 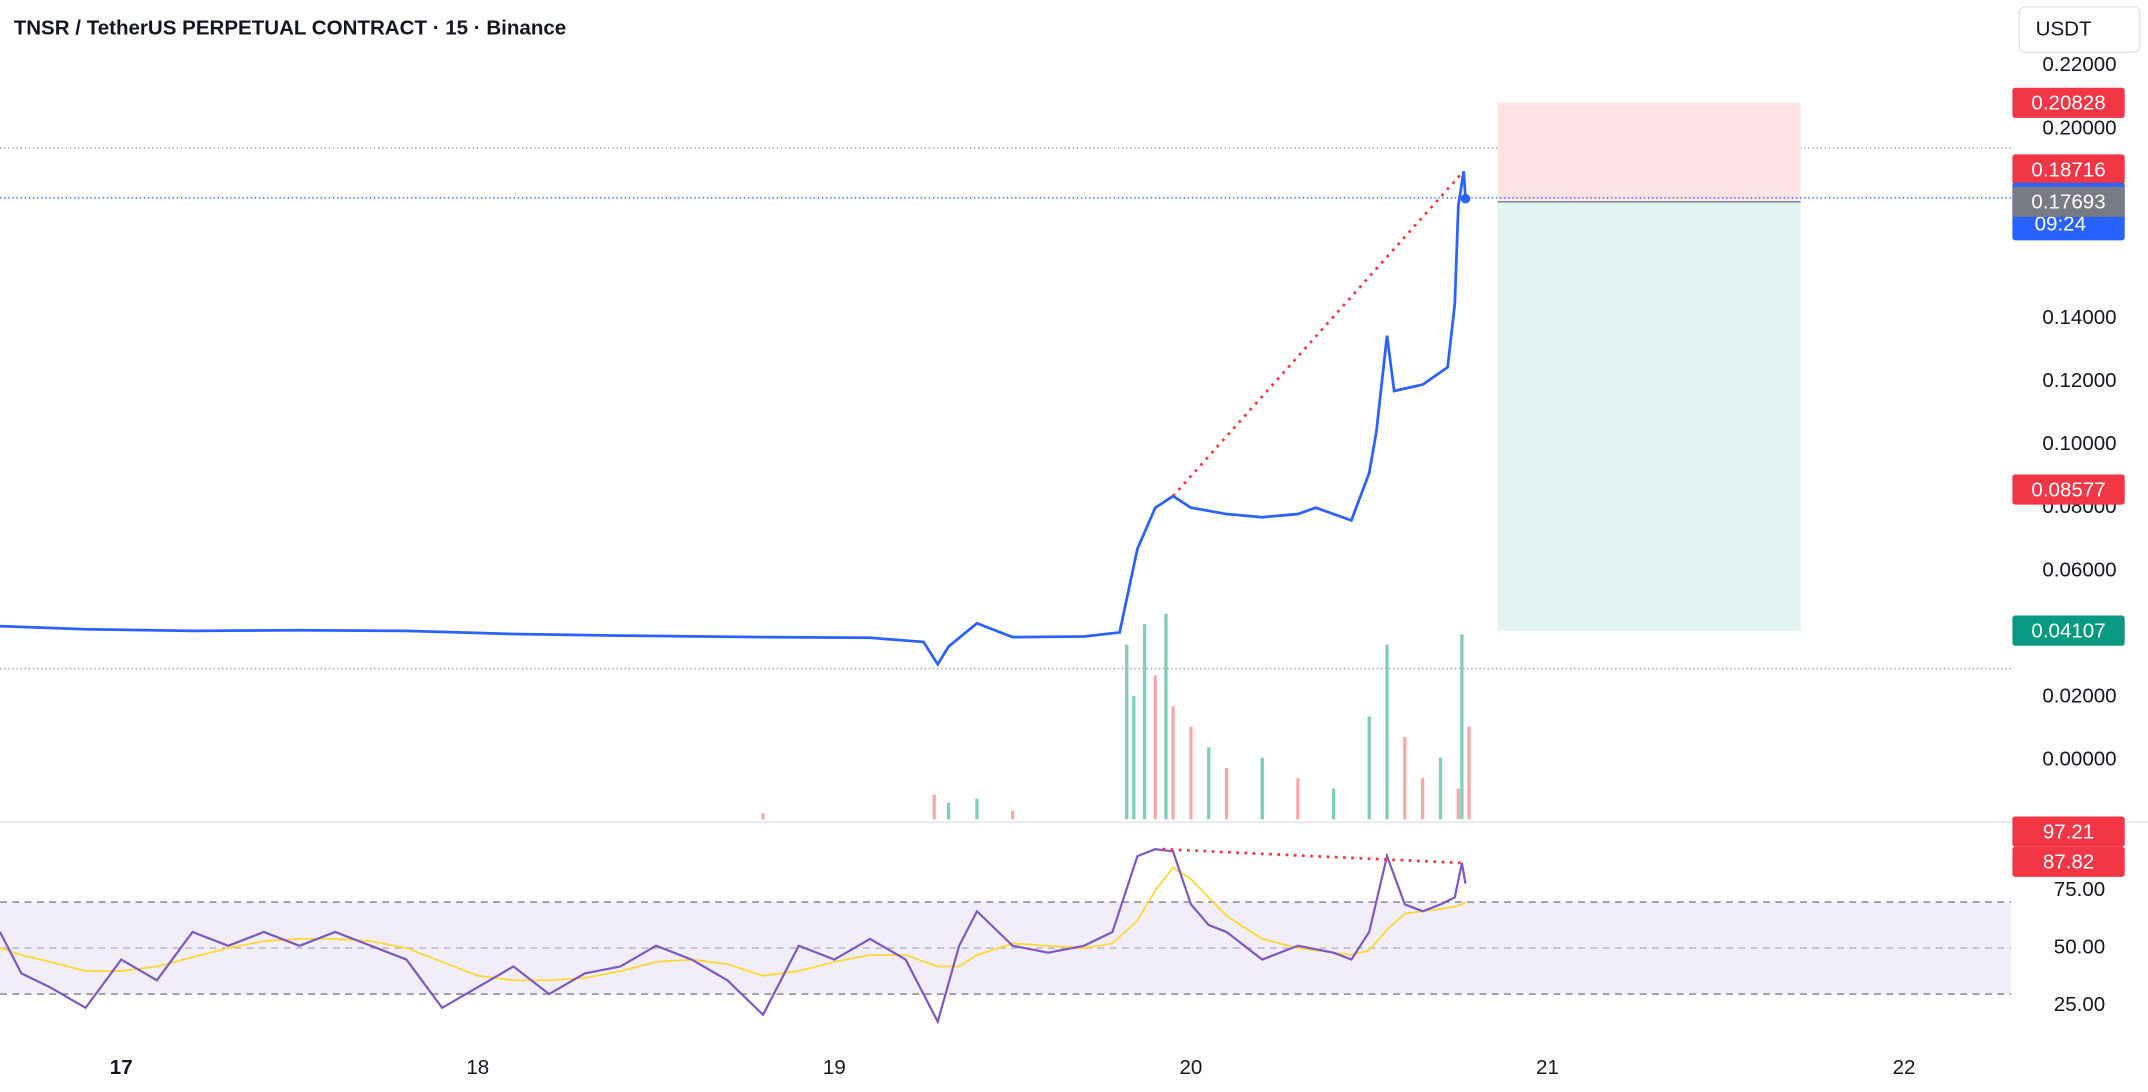 What do you see at coordinates (733, 936) in the screenshot?
I see `rsi-line` at bounding box center [733, 936].